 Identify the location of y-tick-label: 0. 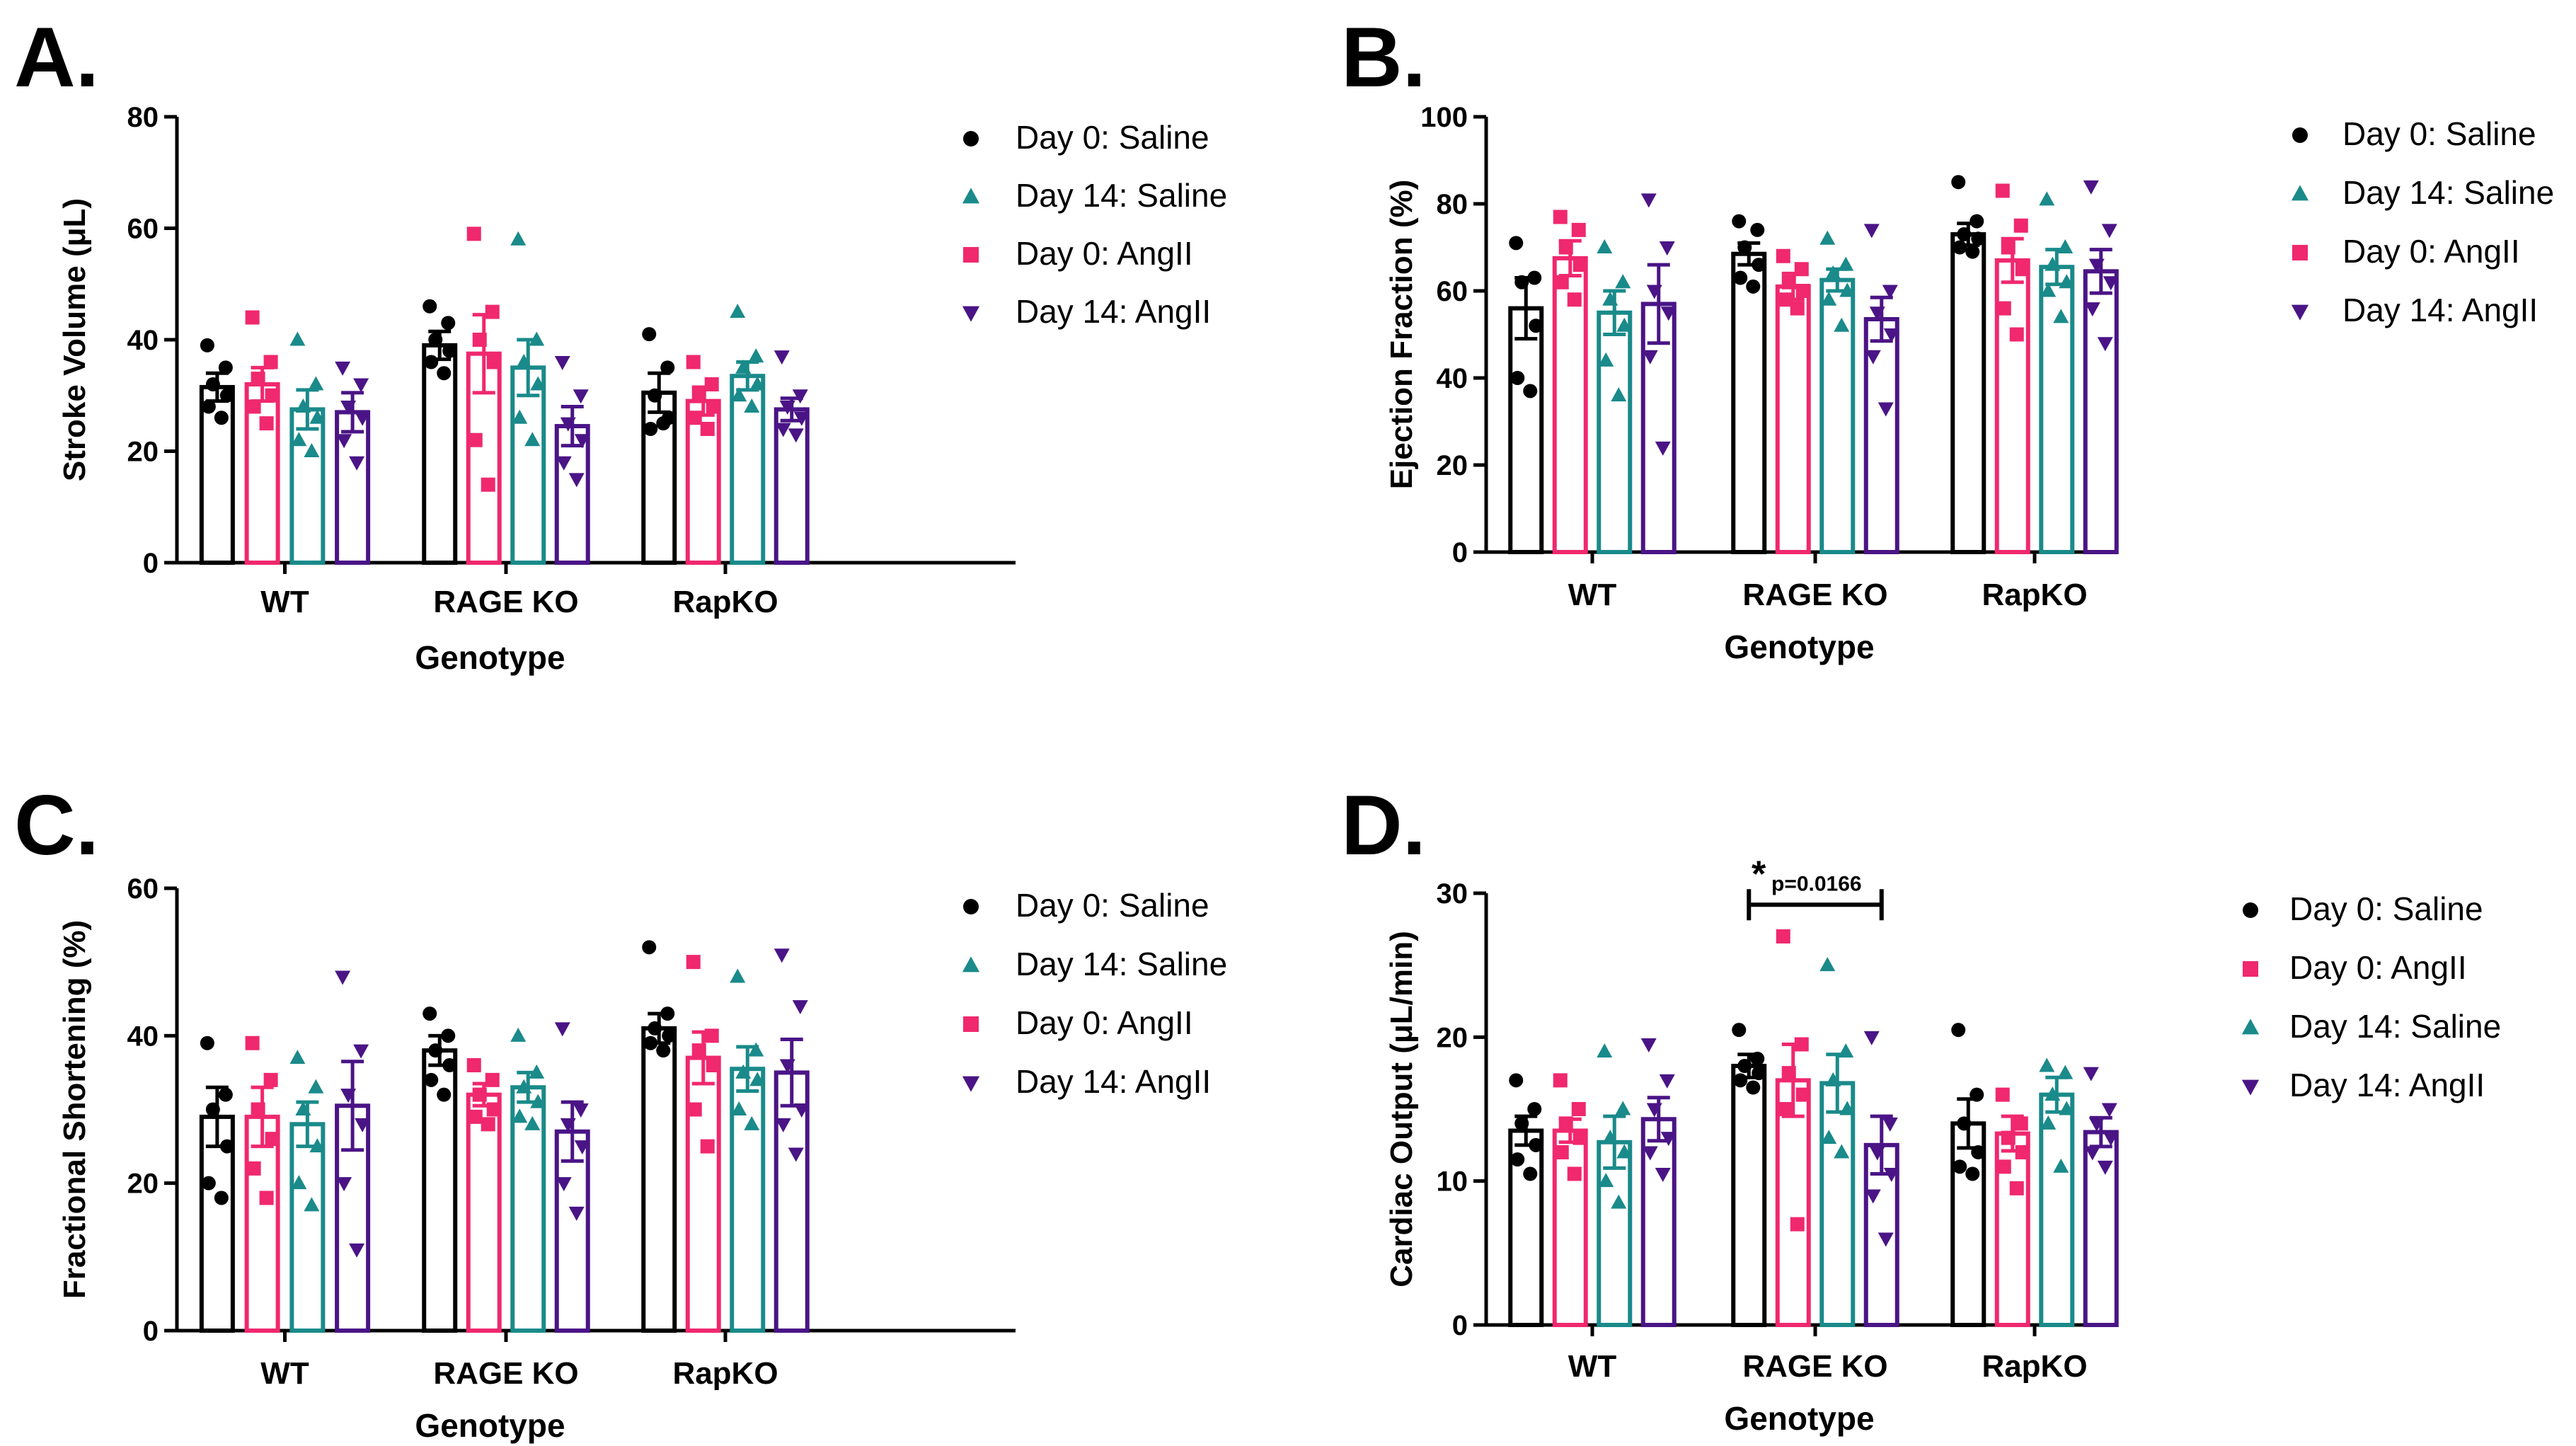
(1460, 552).